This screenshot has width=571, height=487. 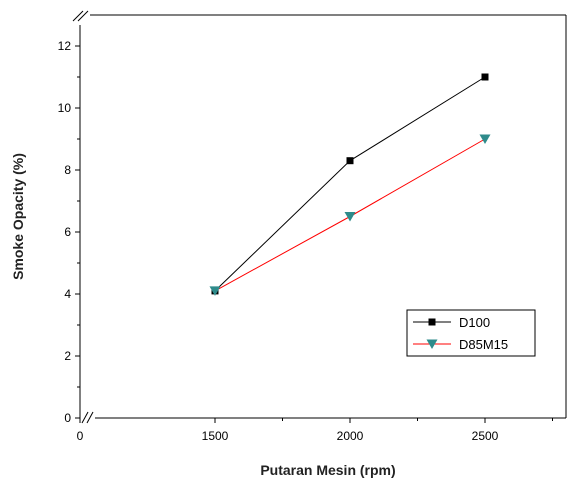 What do you see at coordinates (80, 436) in the screenshot?
I see `x-tick-label: 0` at bounding box center [80, 436].